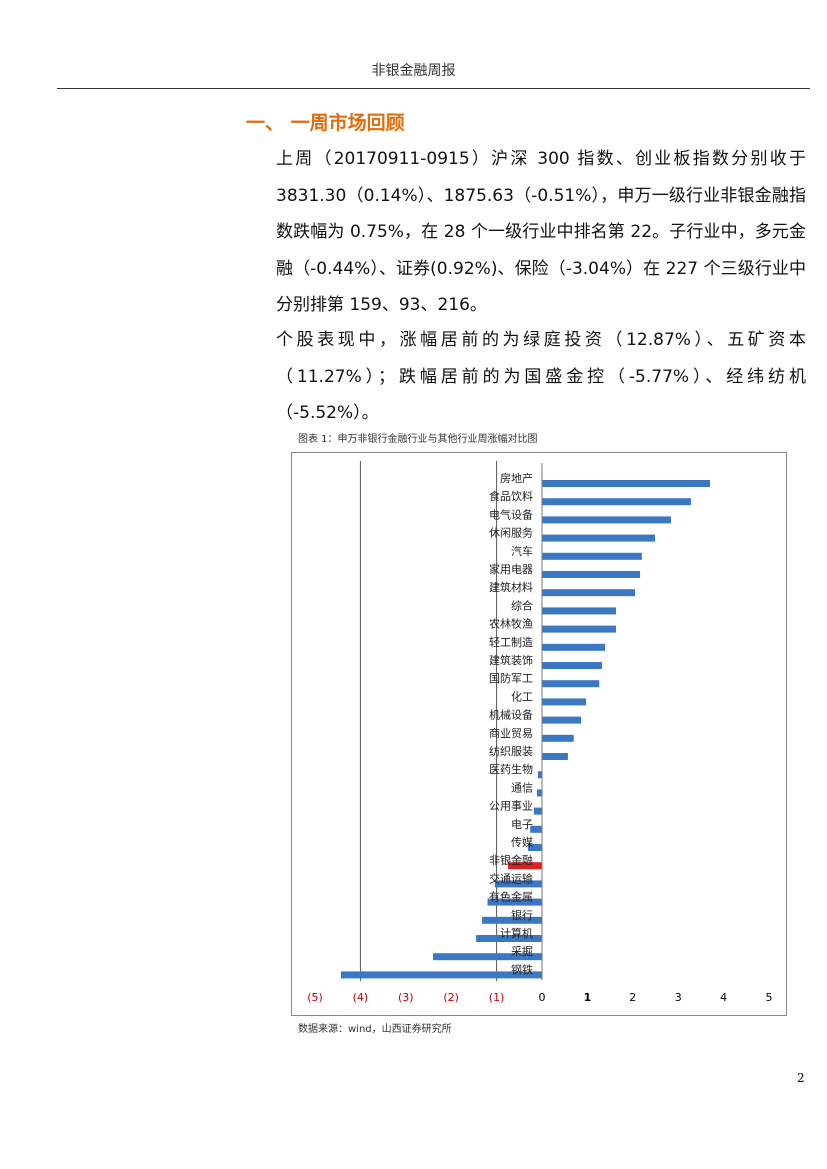 Image resolution: width=827 pixels, height=1169 pixels. Describe the element at coordinates (511, 897) in the screenshot. I see `category-label: 有色金属` at that location.